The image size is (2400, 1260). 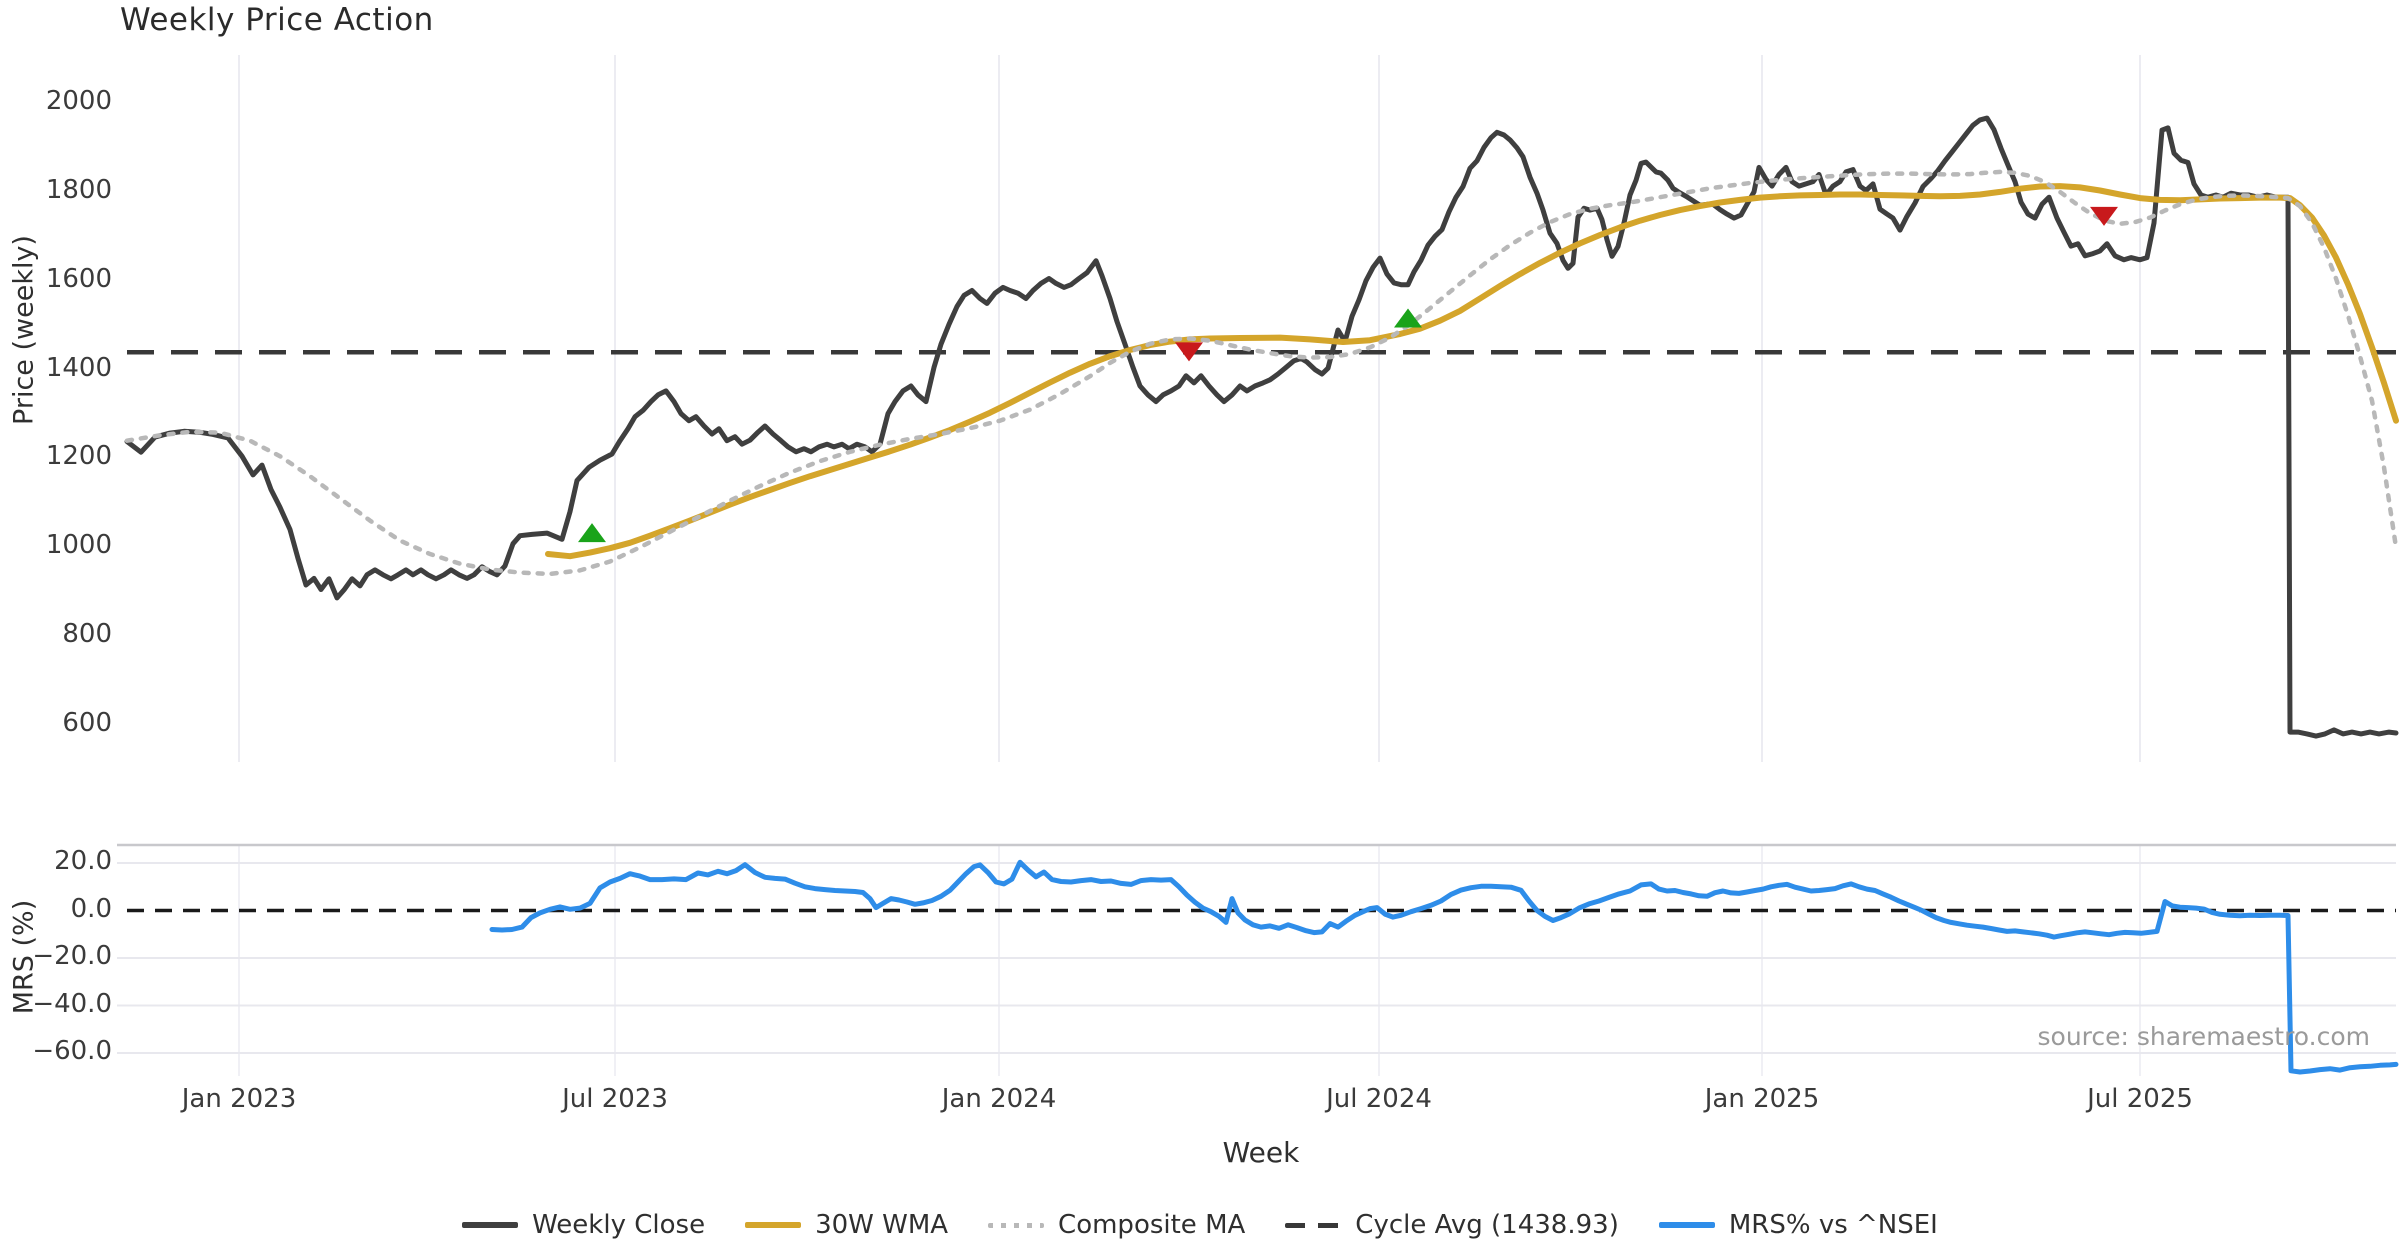 I want to click on price-tick-label: 1600, so click(x=78, y=278).